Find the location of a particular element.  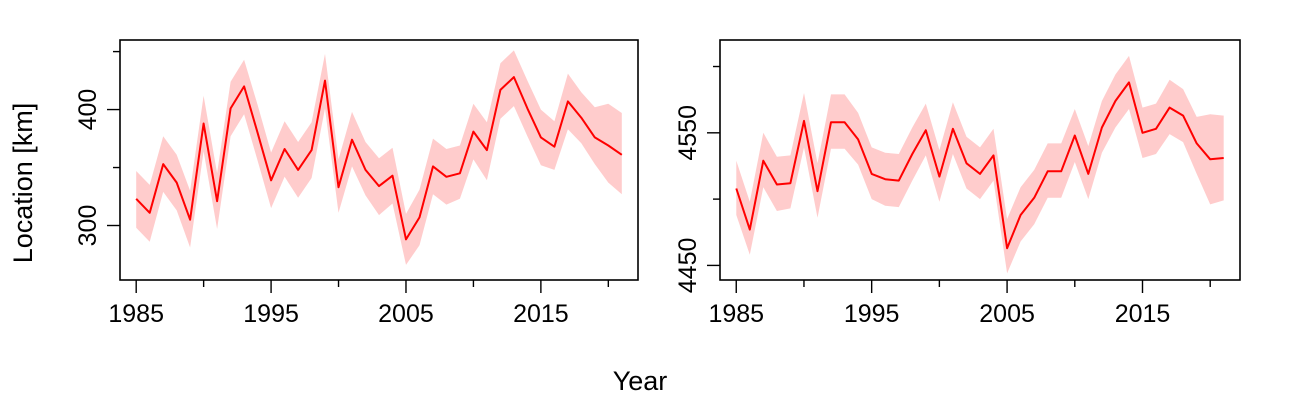

right-x-tick-label: 2005 is located at coordinates (1007, 314).